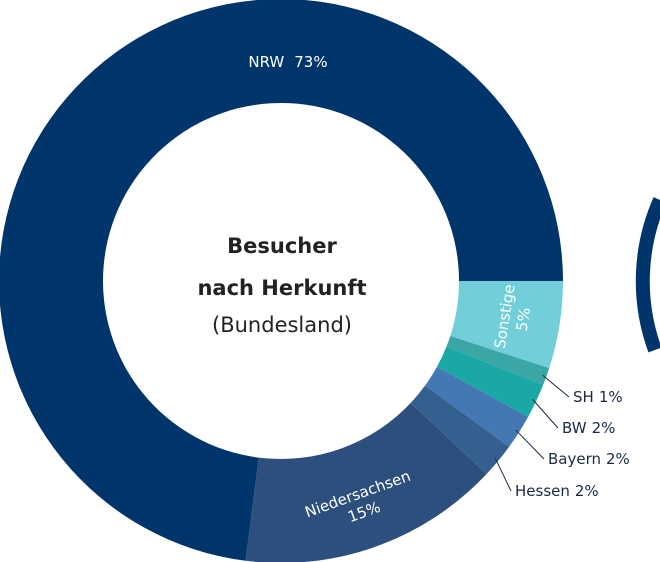  I want to click on category-label: NRW, so click(266, 62).